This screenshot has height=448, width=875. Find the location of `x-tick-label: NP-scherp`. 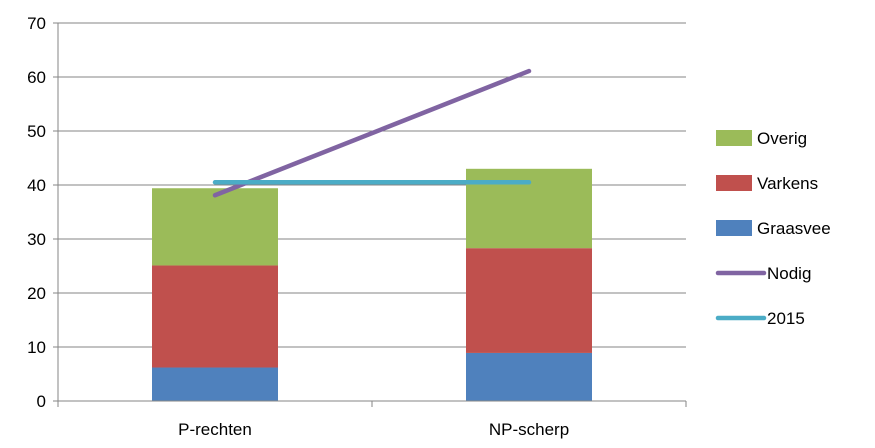

x-tick-label: NP-scherp is located at coordinates (529, 429).